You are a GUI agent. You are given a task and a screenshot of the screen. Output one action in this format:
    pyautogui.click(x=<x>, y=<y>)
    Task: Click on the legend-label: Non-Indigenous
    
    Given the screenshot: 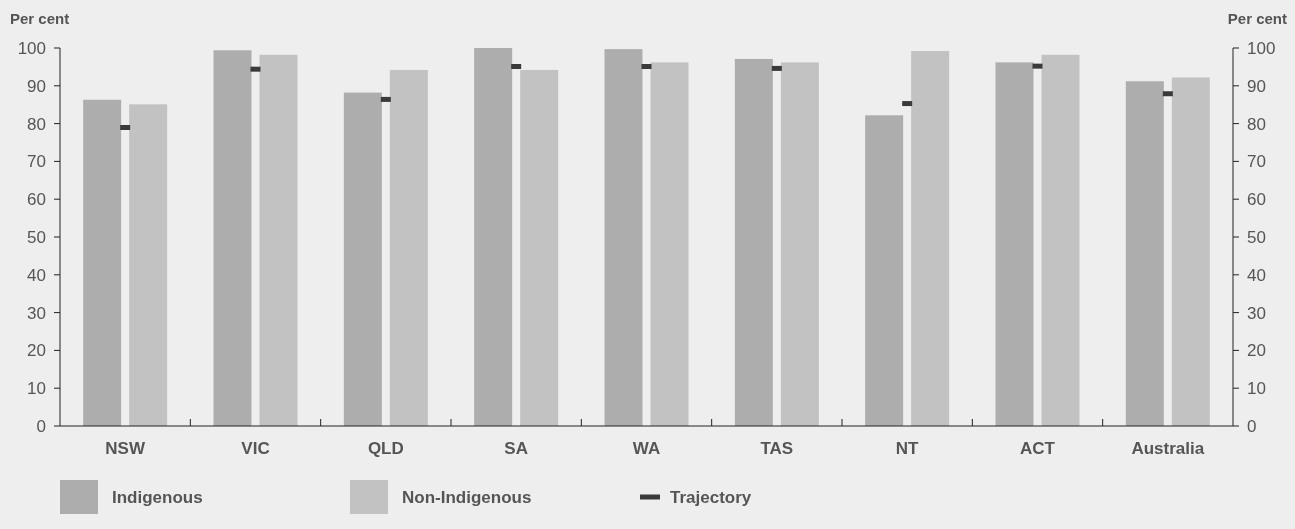 What is the action you would take?
    pyautogui.click(x=467, y=497)
    